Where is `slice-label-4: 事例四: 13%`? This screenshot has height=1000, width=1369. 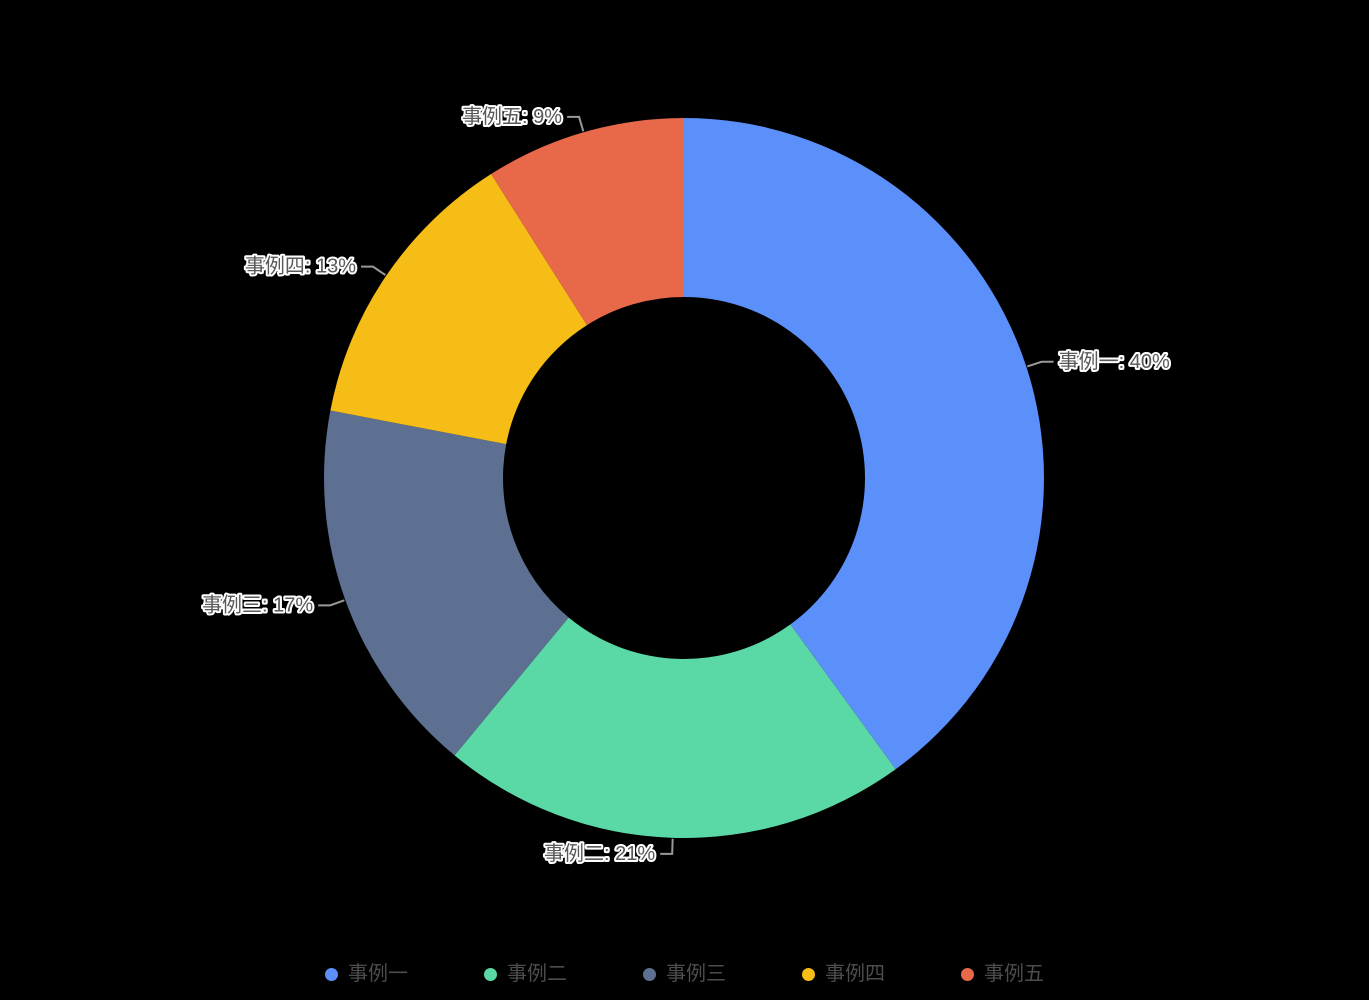 slice-label-4: 事例四: 13% is located at coordinates (300, 266).